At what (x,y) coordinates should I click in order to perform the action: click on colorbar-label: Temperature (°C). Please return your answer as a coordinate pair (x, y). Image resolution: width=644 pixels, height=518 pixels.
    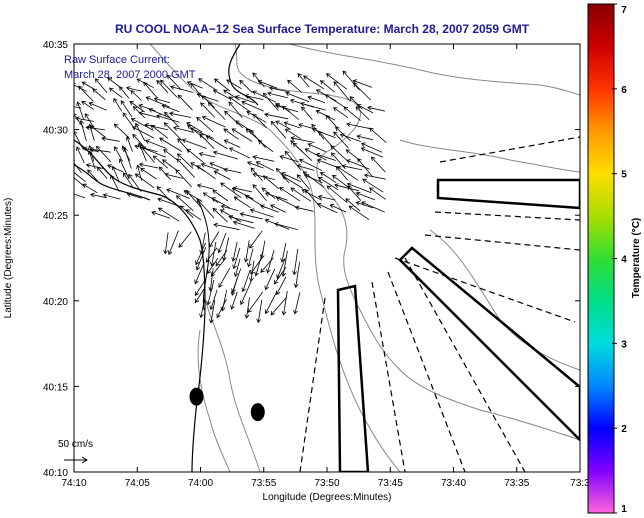
    Looking at the image, I should click on (636, 258).